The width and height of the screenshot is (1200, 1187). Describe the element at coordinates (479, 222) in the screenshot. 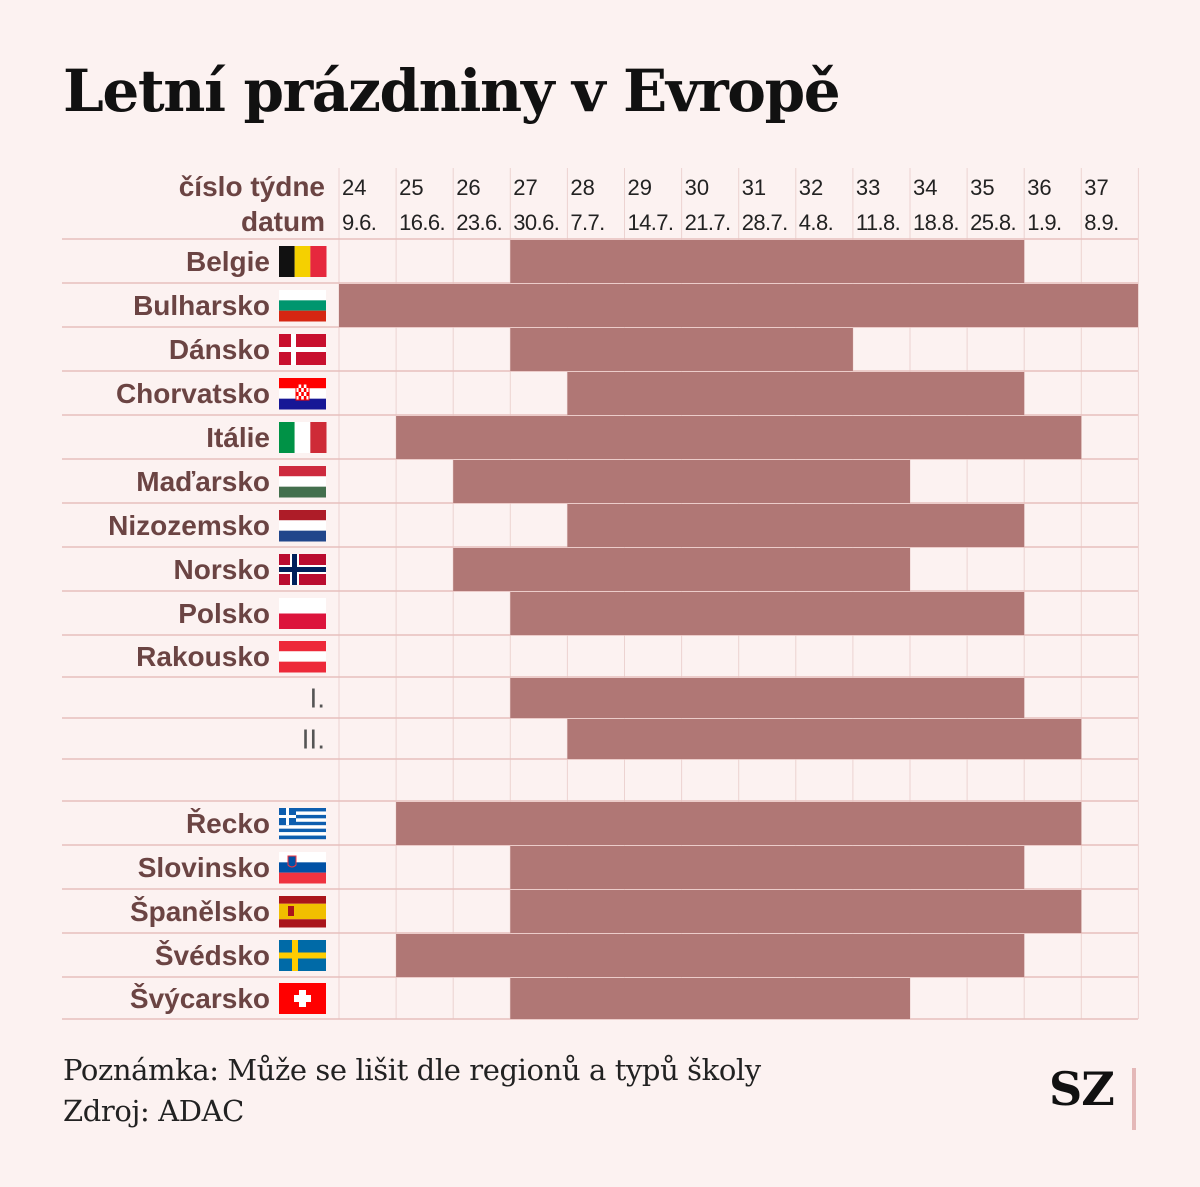

I see `date-tick-label: 23.6.` at that location.